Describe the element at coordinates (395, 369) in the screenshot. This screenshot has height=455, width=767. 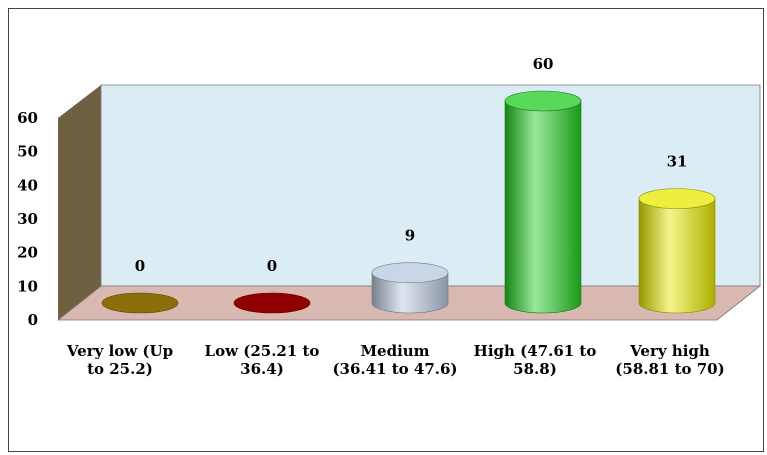
I see `x-tick-label-line: (36.41 to 47.6)` at that location.